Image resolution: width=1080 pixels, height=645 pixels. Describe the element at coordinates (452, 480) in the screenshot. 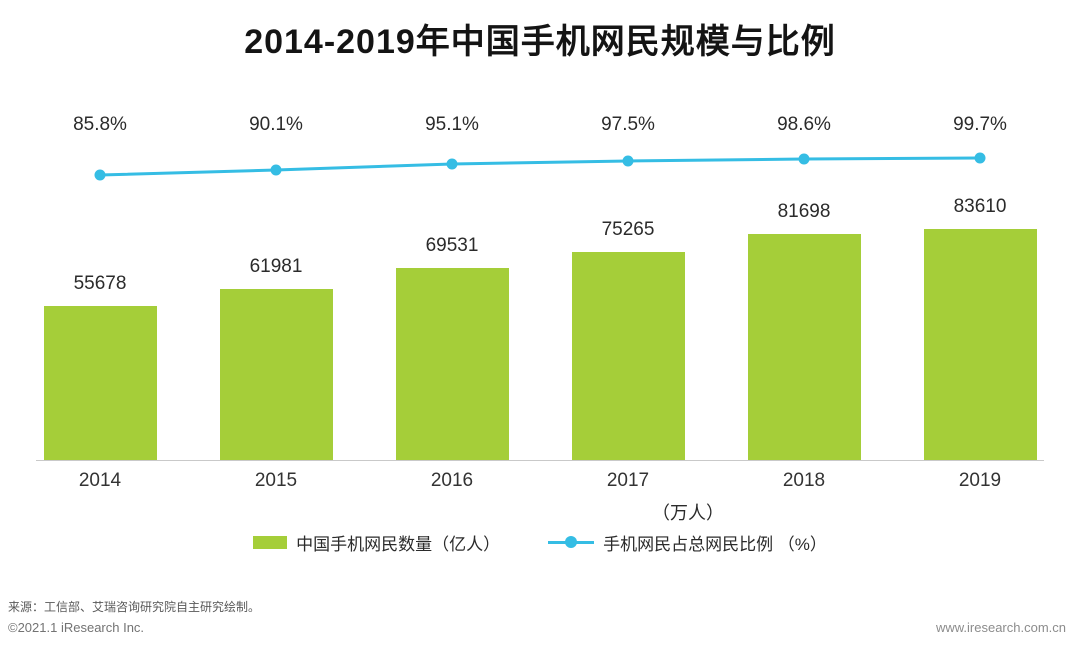

I see `x-axis-label-2016: 2016` at that location.